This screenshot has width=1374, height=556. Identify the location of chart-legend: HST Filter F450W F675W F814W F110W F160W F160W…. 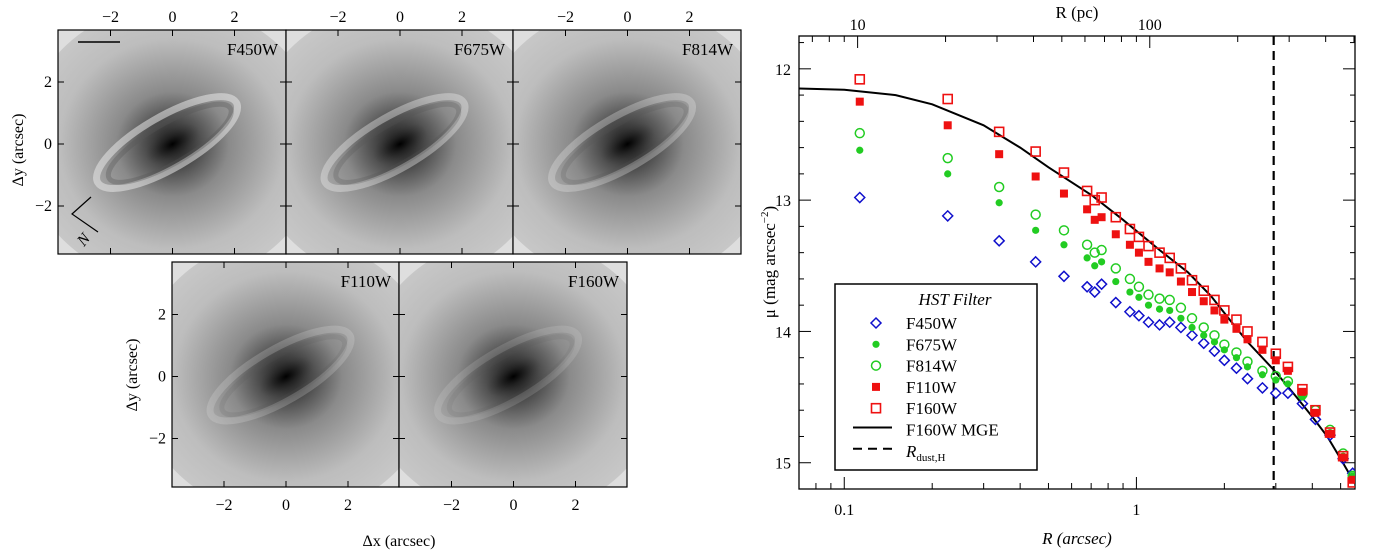
(936, 377).